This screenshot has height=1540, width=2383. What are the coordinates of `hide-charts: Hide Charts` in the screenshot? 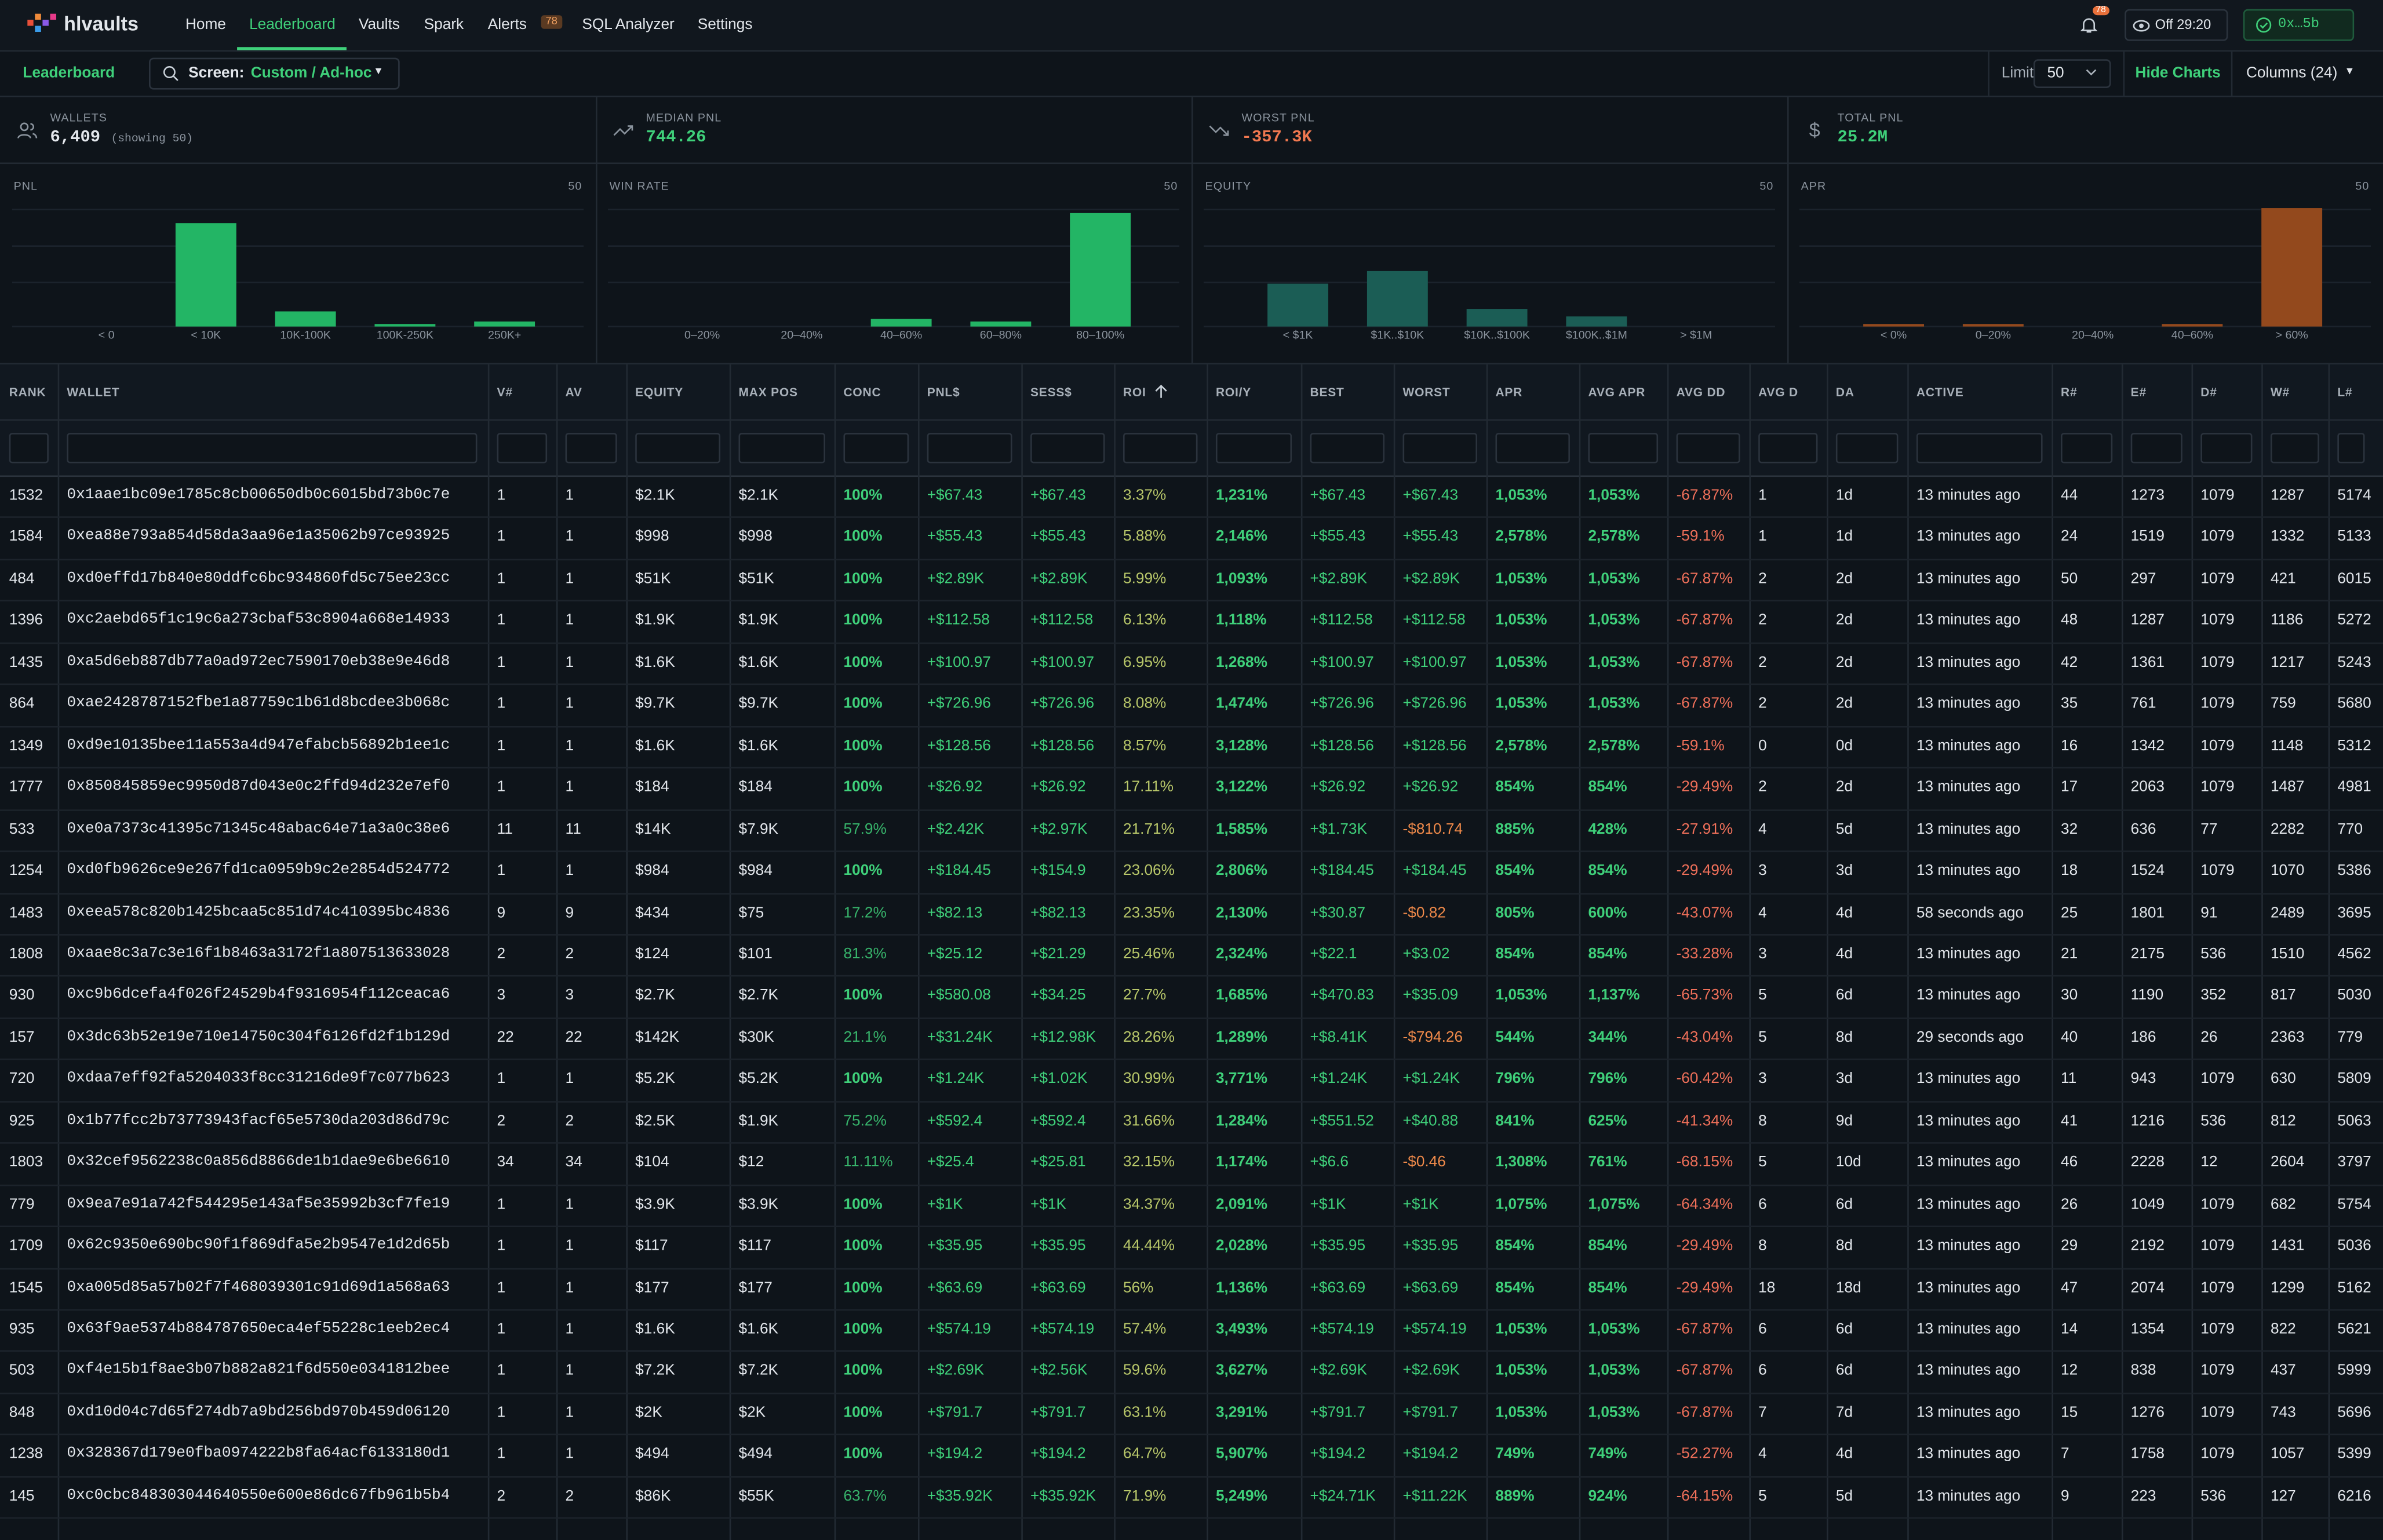 It's located at (2178, 73).